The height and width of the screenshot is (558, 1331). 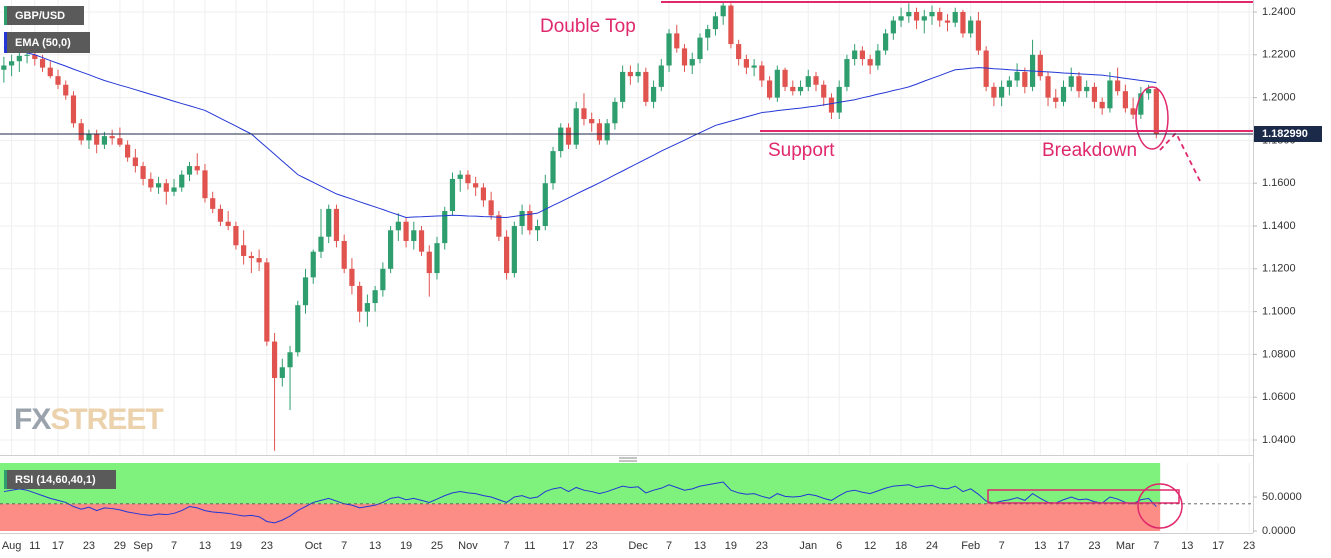 I want to click on x-tick-label: Dec, so click(x=638, y=546).